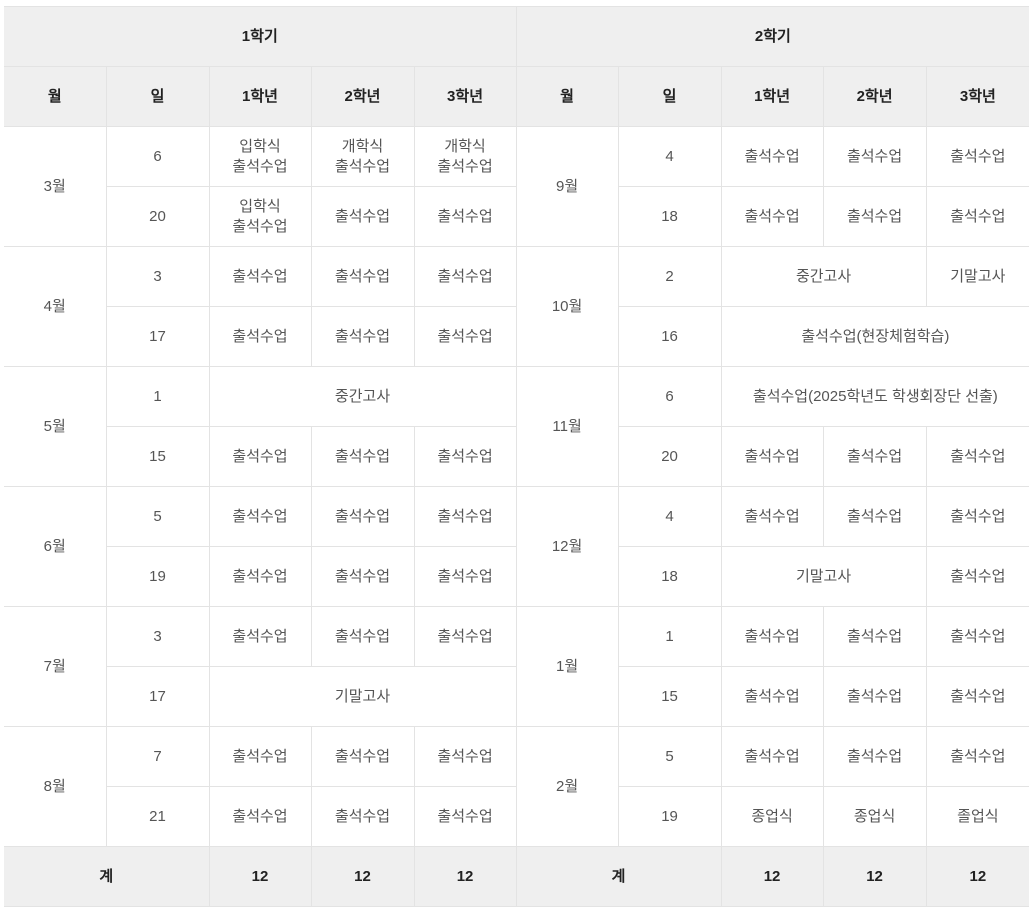 Image resolution: width=1036 pixels, height=915 pixels. What do you see at coordinates (567, 186) in the screenshot?
I see `month-cell: 9월` at bounding box center [567, 186].